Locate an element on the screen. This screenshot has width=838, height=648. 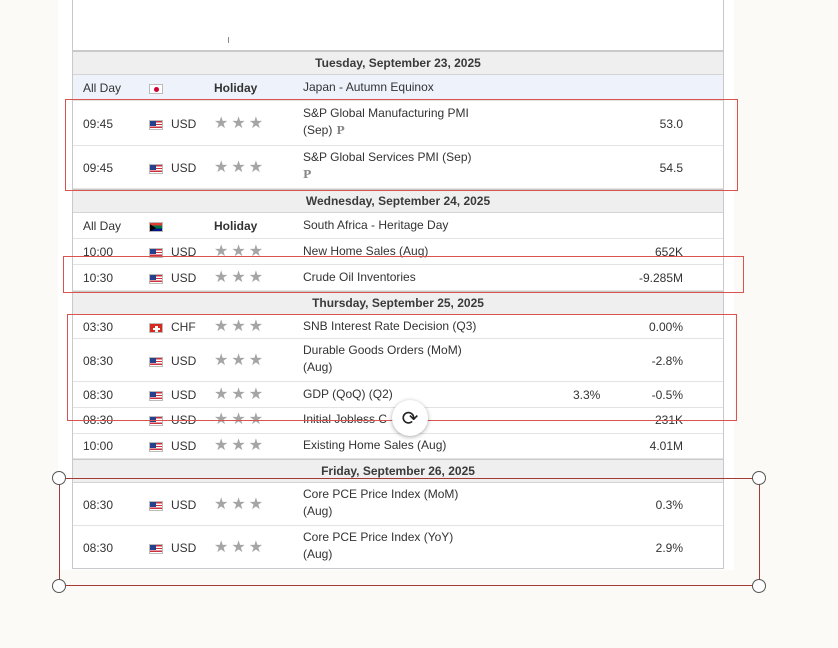
event-name: GDP (QoQ) (Q2) is located at coordinates (348, 394).